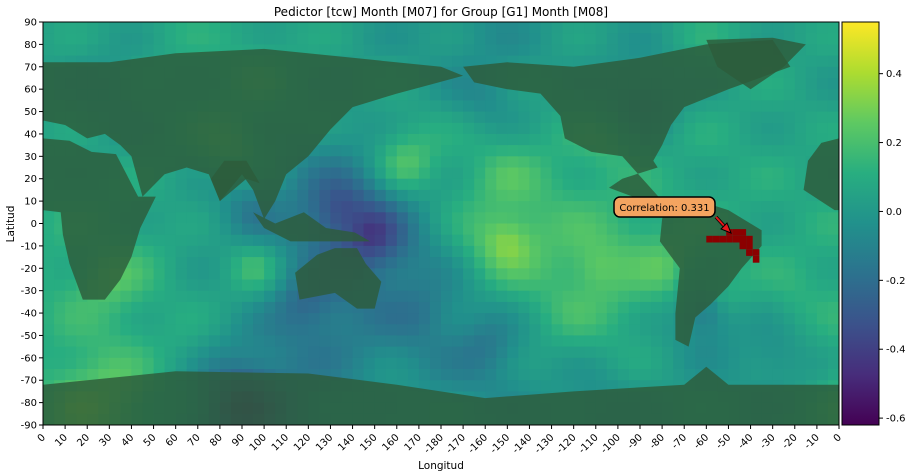 The width and height of the screenshot is (919, 476). I want to click on y-tick-label: 80, so click(30, 45).